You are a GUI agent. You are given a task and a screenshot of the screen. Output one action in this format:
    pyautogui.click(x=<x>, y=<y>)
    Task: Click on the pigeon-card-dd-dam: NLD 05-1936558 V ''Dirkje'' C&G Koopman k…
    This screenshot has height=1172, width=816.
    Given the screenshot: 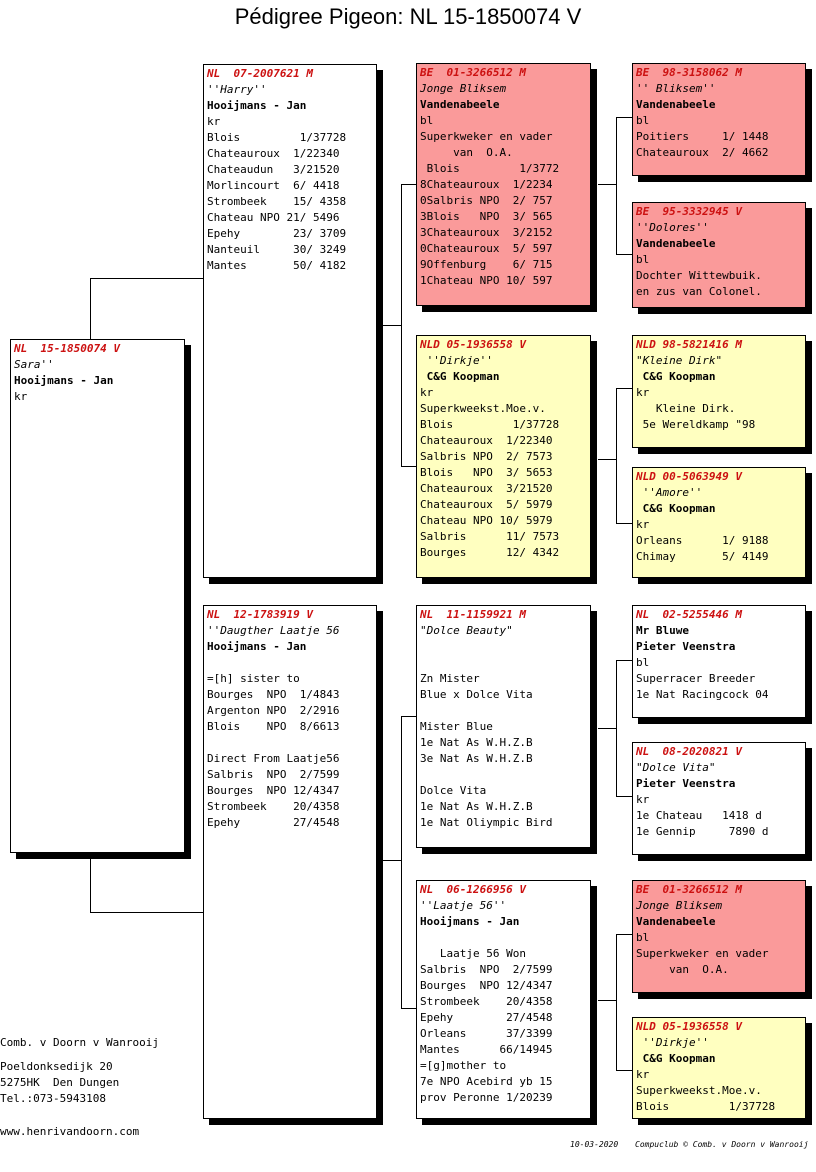 What is the action you would take?
    pyautogui.click(x=719, y=1068)
    